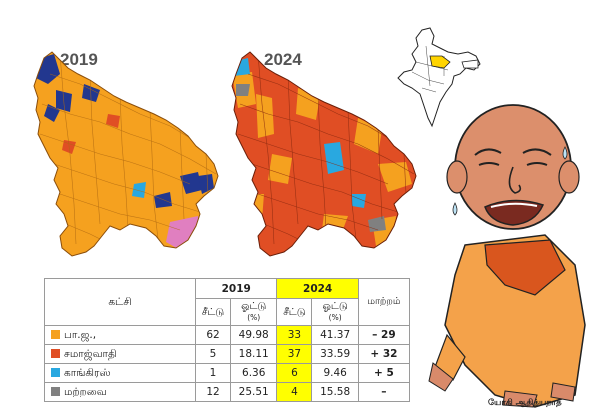  Describe the element at coordinates (253, 373) in the screenshot. I see `vote-2019-cell: 6.36` at that location.